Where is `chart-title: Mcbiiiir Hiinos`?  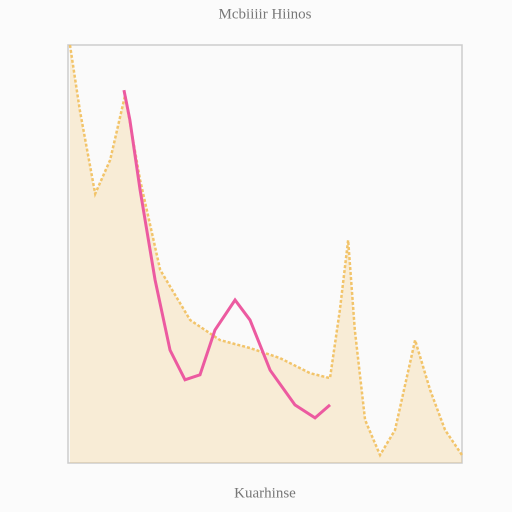 chart-title: Mcbiiiir Hiinos is located at coordinates (265, 14).